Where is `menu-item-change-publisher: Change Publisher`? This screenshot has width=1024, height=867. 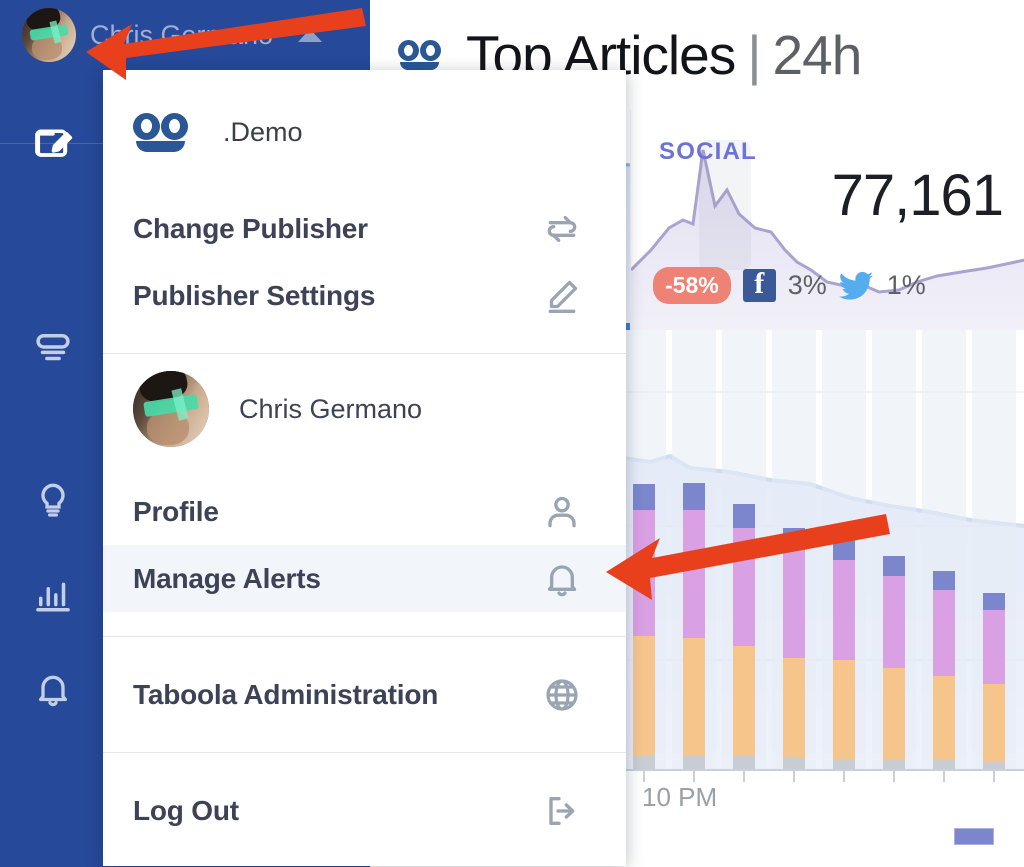
menu-item-change-publisher: Change Publisher is located at coordinates (364, 228).